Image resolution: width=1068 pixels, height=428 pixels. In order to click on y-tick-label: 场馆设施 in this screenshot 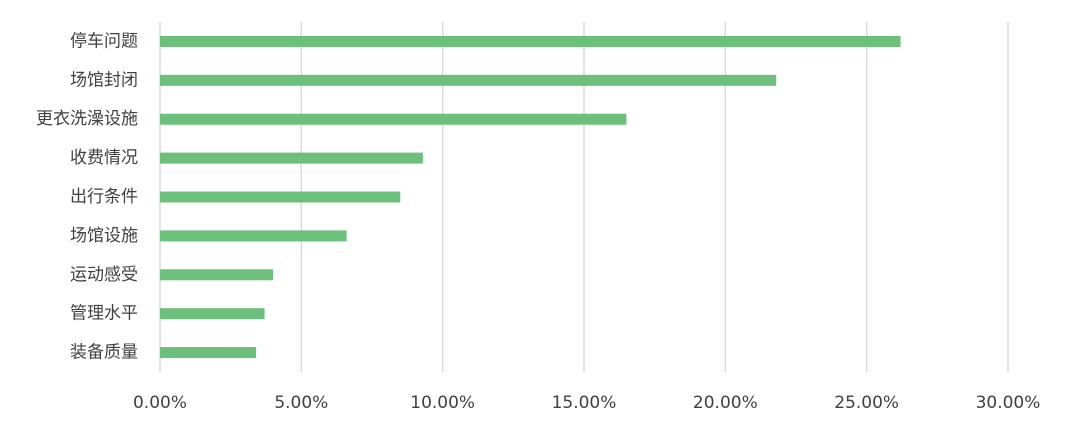, I will do `click(104, 236)`.